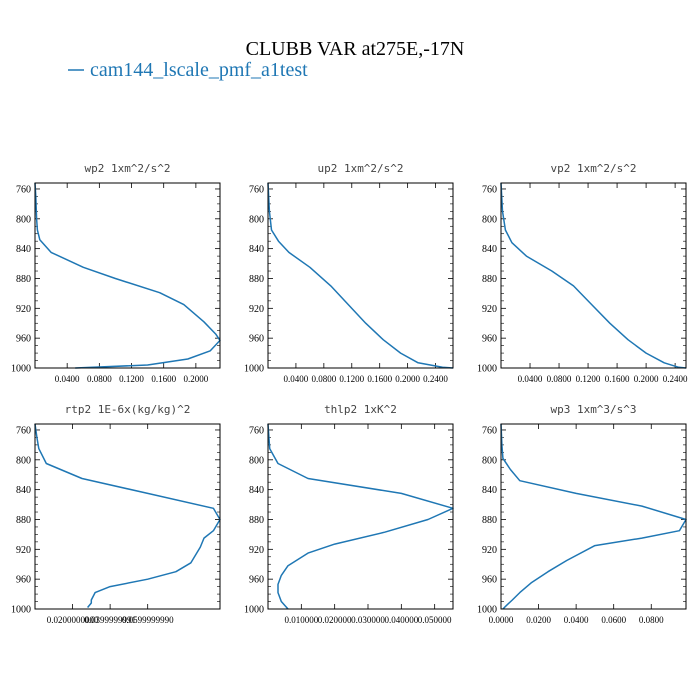 The image size is (700, 700). What do you see at coordinates (593, 168) in the screenshot?
I see `panel-title: vp2 1xm^2/s^2` at bounding box center [593, 168].